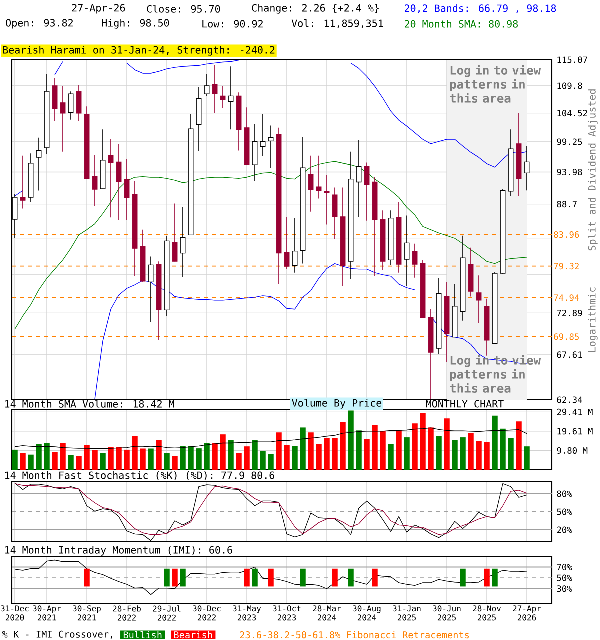 Image resolution: width=600 pixels, height=640 pixels. I want to click on x-tick-label: 30-Aug 2024, so click(367, 613).